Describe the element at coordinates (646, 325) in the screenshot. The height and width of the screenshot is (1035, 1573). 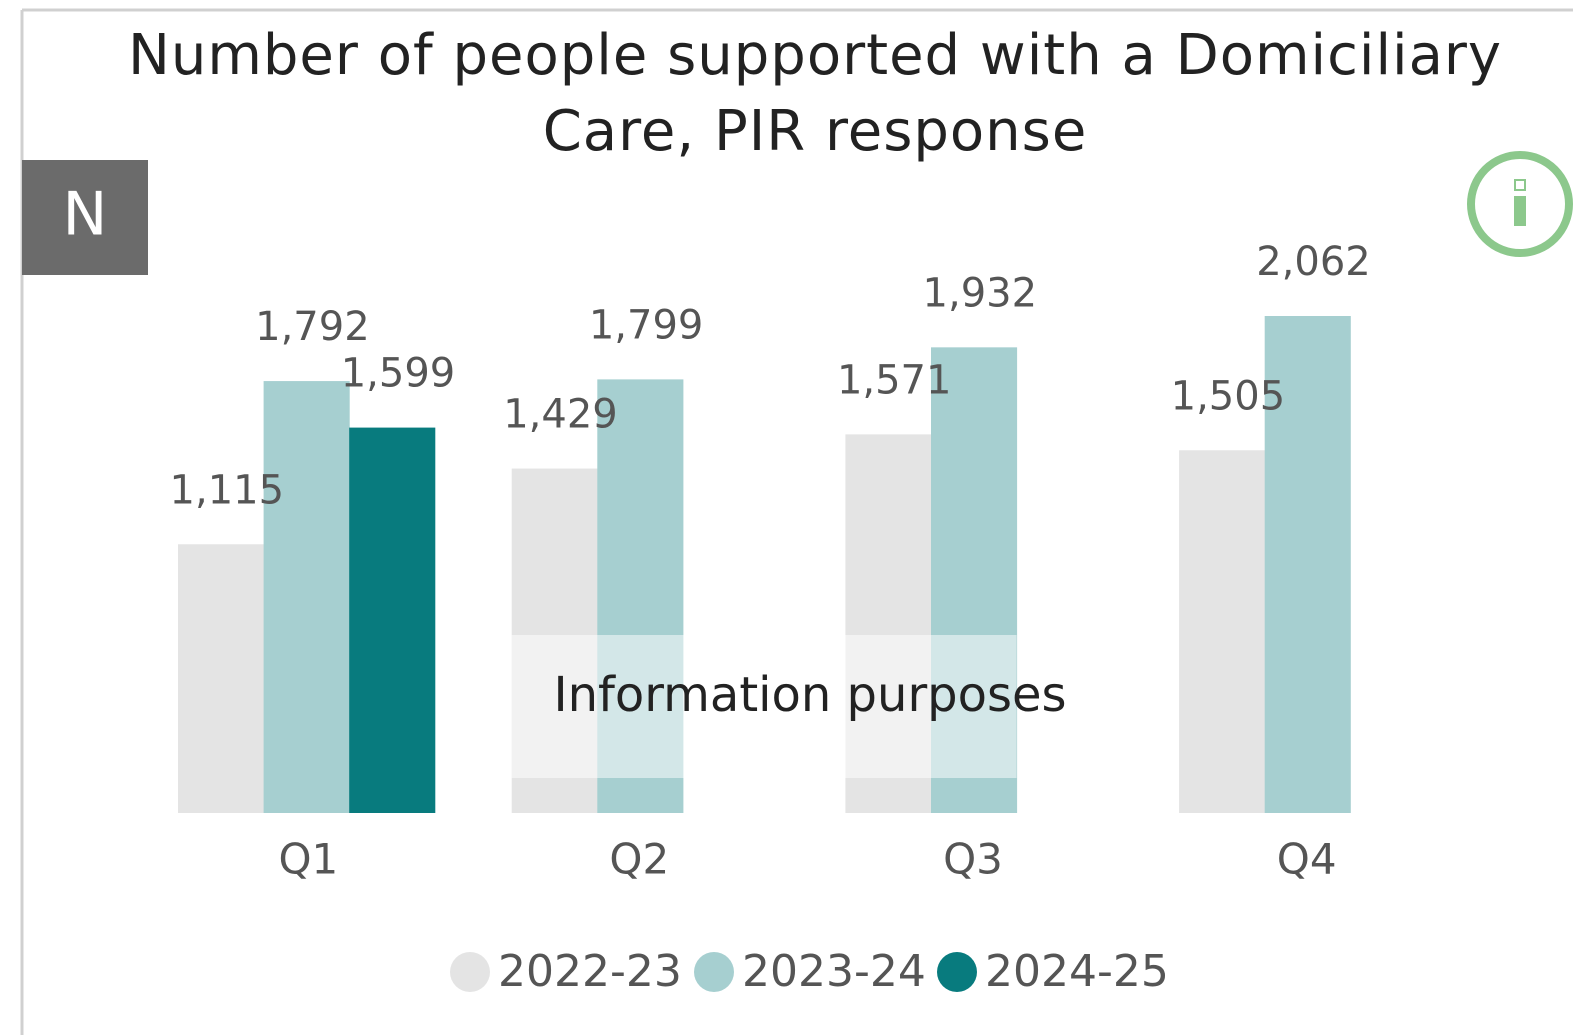
I see `data-label: 1,799` at that location.